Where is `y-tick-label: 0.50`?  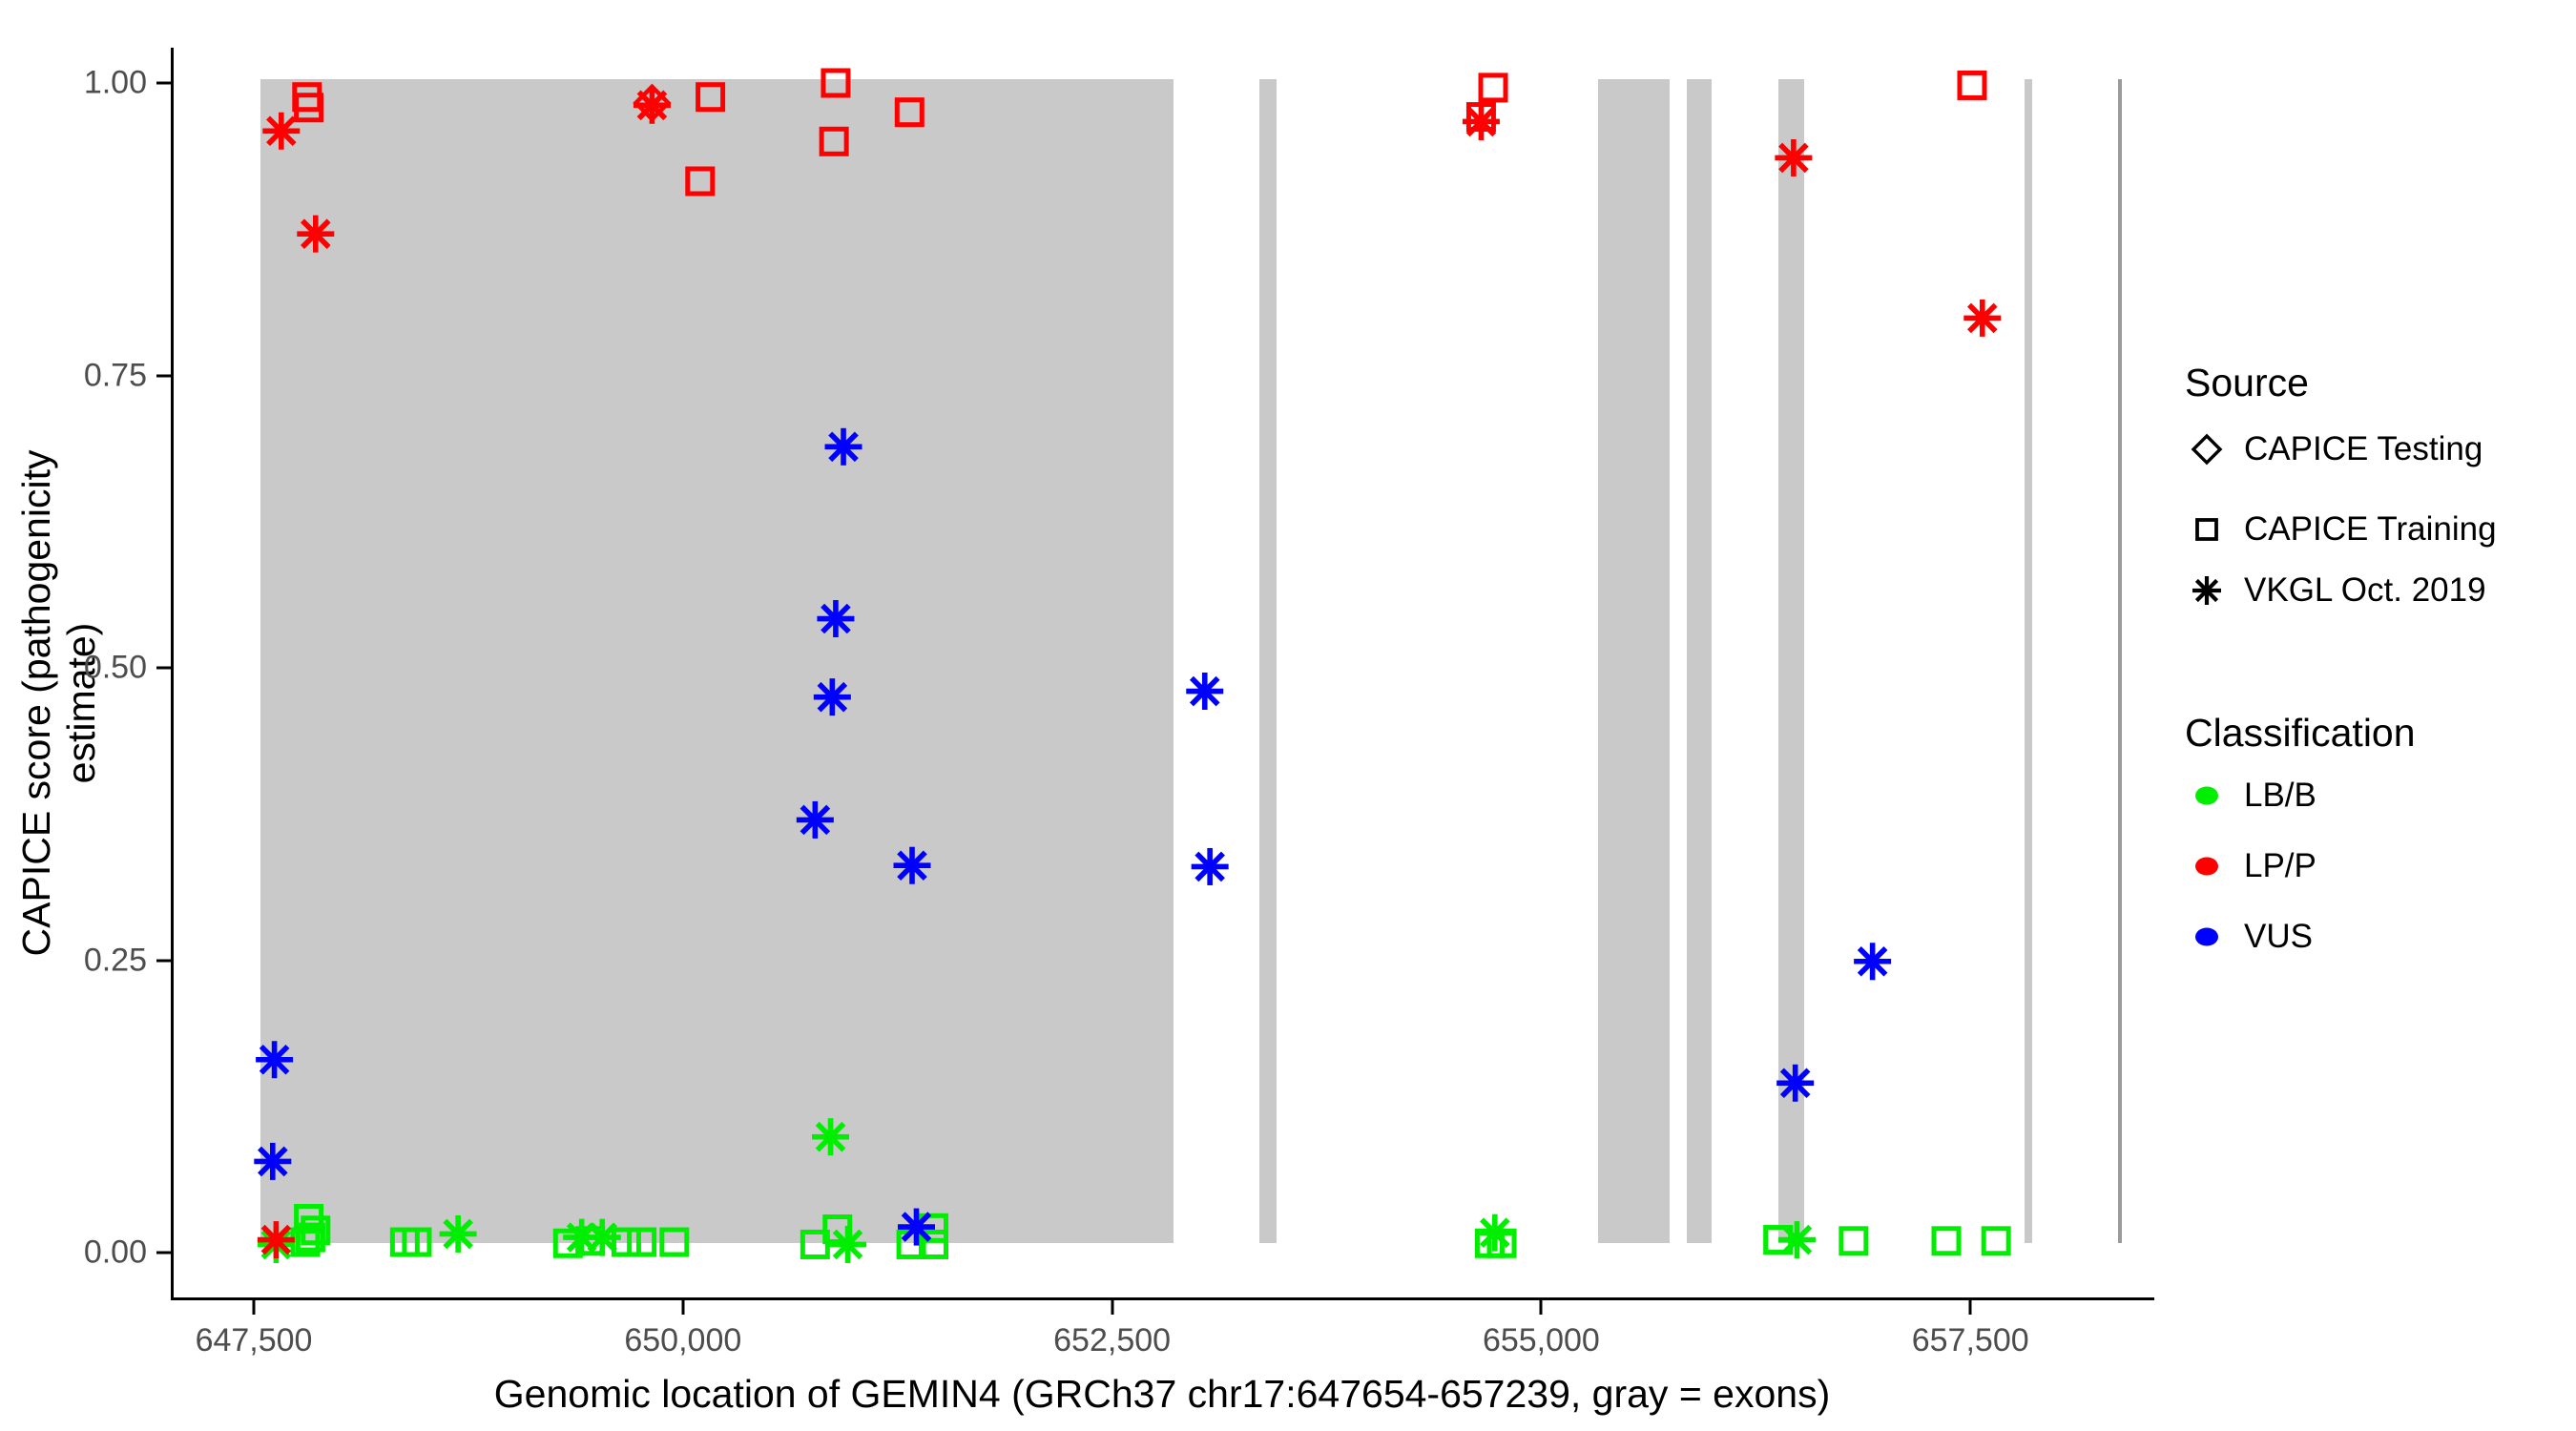
y-tick-label: 0.50 is located at coordinates (115, 667).